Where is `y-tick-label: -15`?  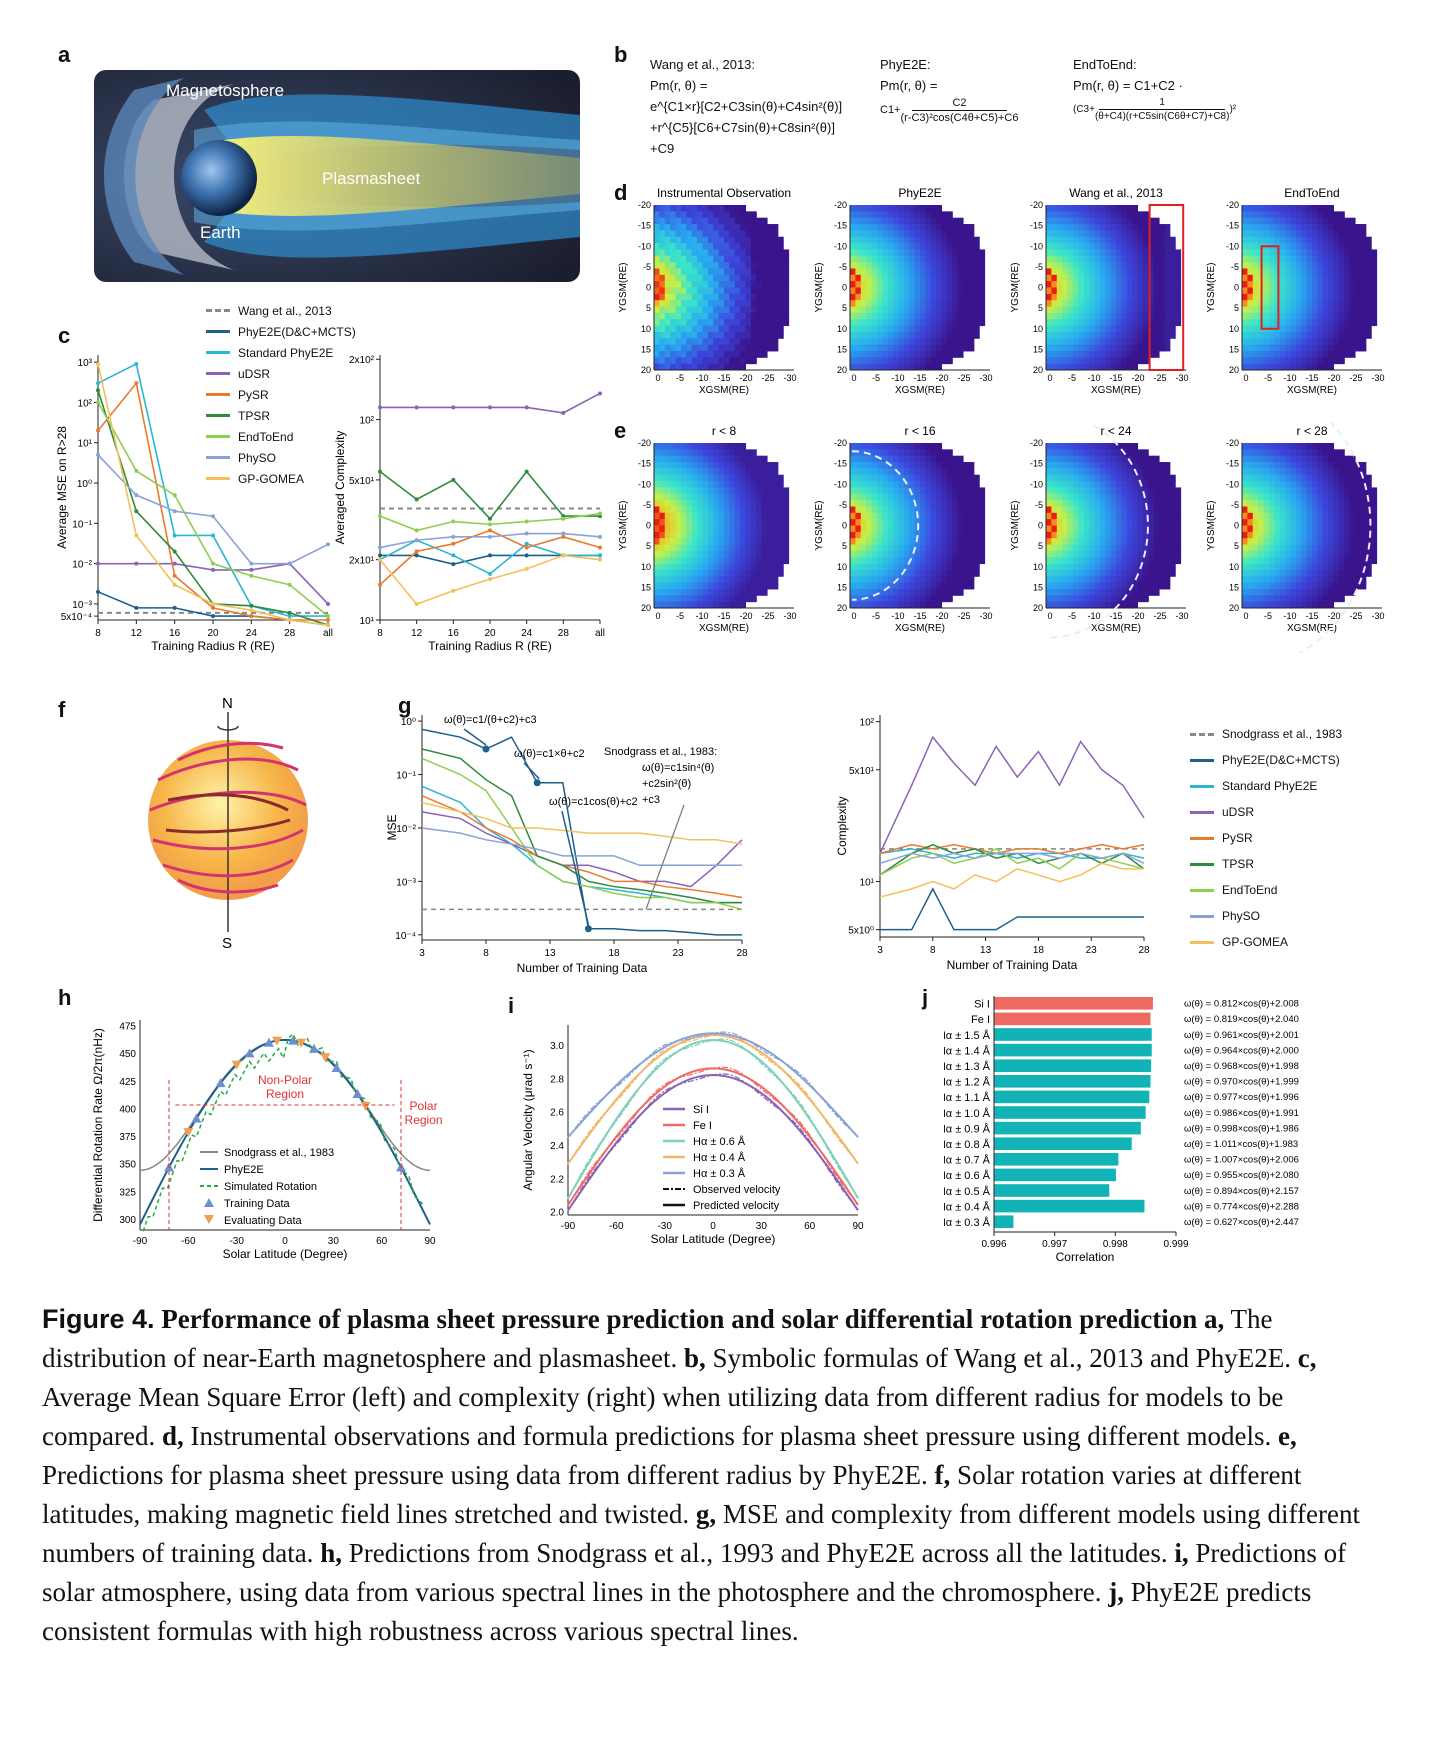
y-tick-label: -15 is located at coordinates (1036, 464).